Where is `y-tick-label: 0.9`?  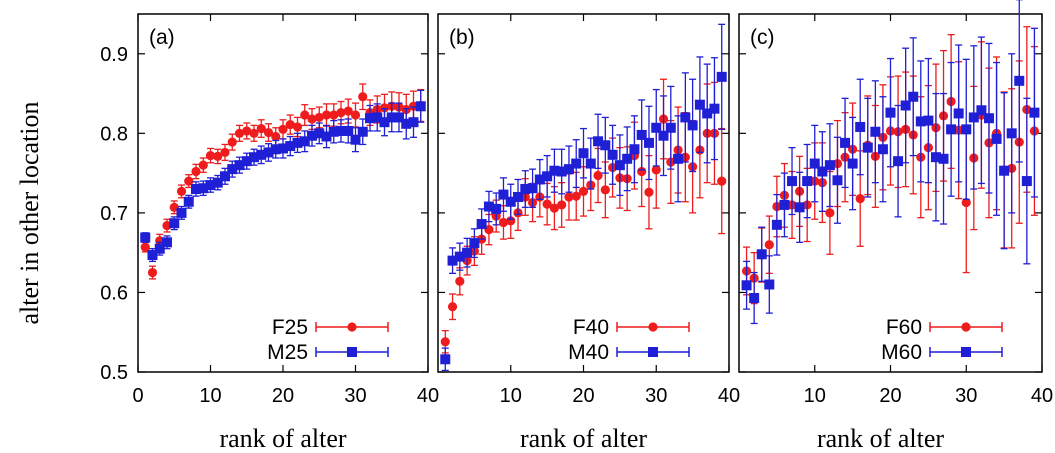 y-tick-label: 0.9 is located at coordinates (114, 55).